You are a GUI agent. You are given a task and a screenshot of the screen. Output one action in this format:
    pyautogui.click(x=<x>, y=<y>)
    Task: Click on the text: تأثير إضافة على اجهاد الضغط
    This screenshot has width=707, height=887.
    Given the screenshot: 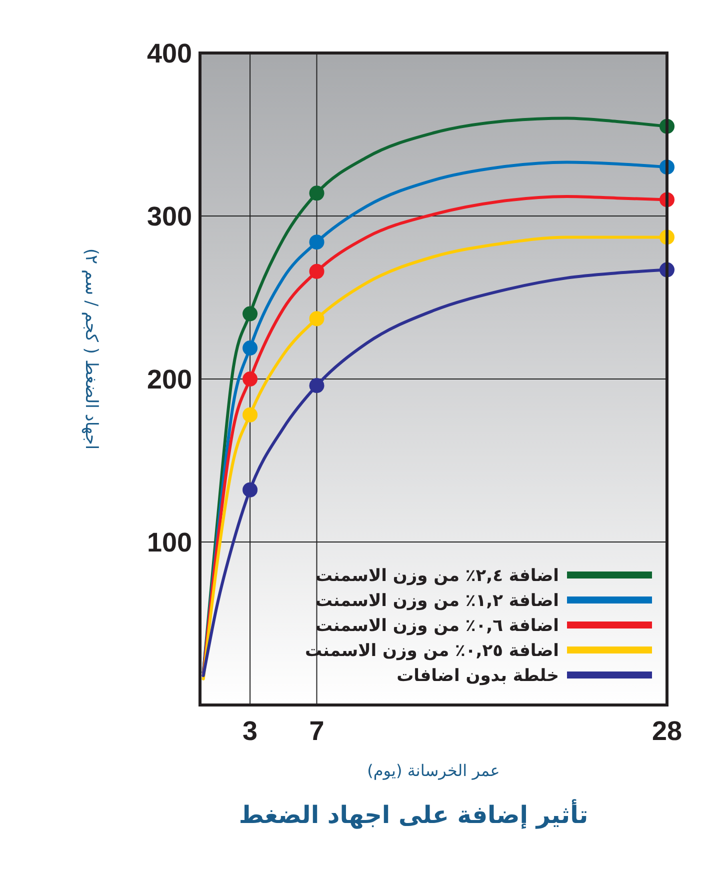 What is the action you would take?
    pyautogui.click(x=413, y=814)
    